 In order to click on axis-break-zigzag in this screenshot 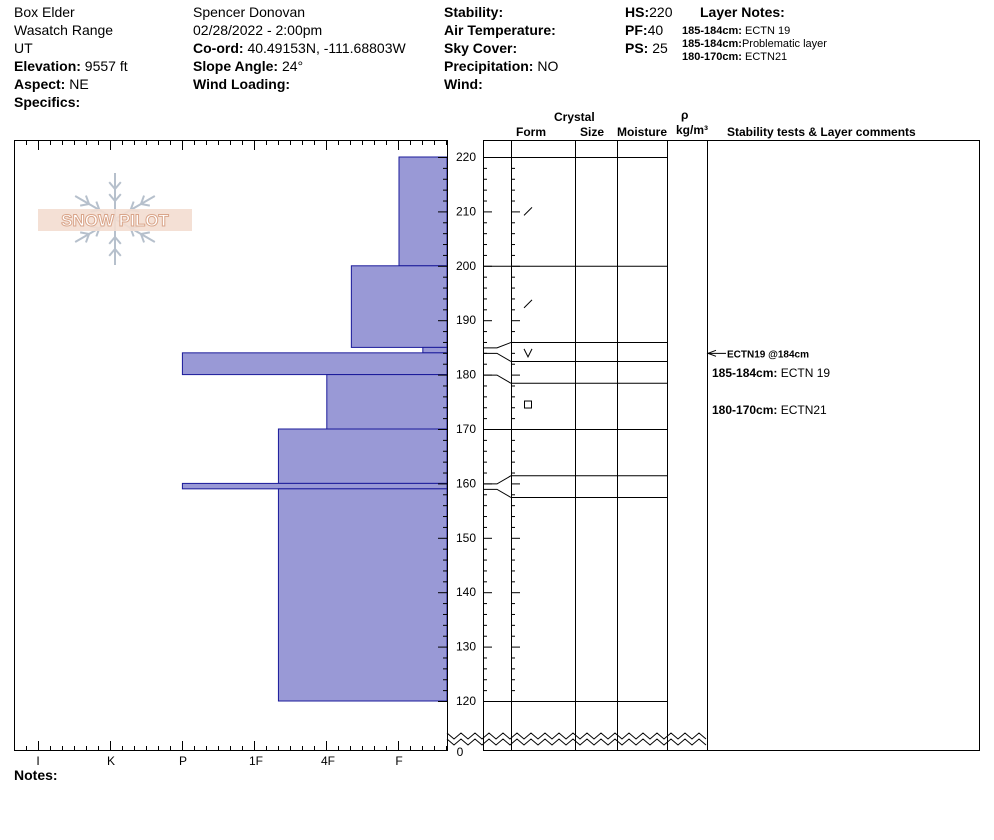, I will do `click(576, 736)`.